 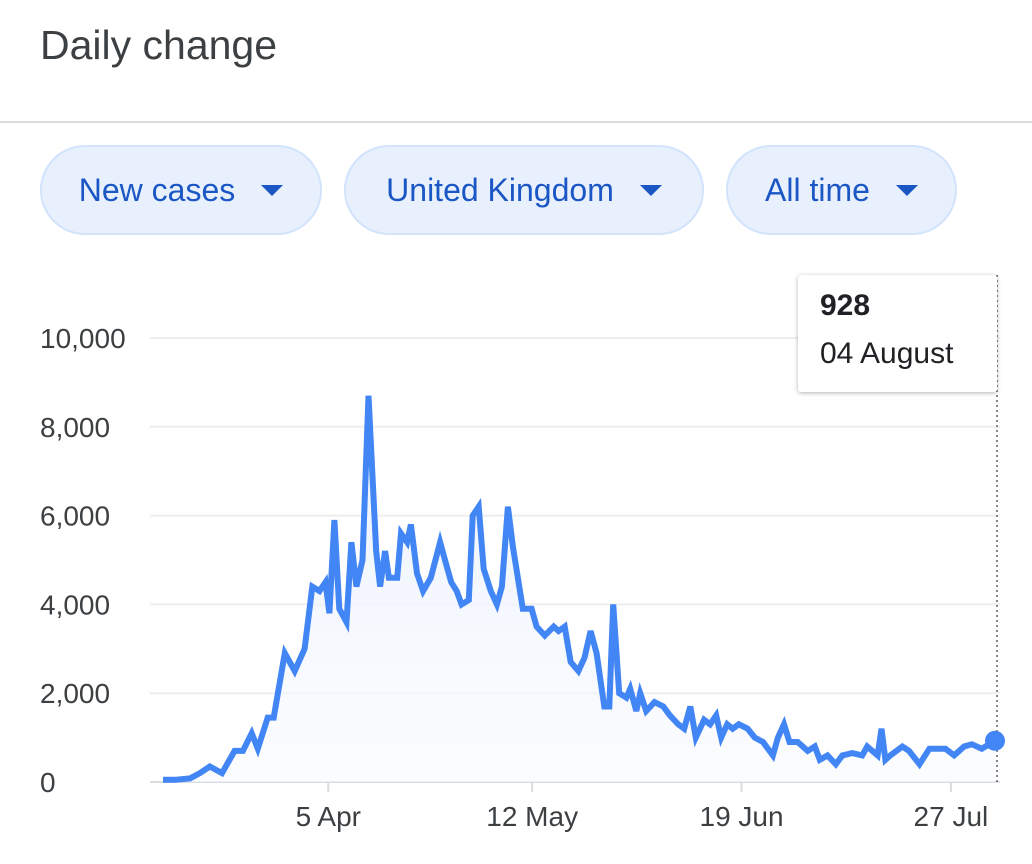 What do you see at coordinates (75, 516) in the screenshot?
I see `y-tick-label: 6,000` at bounding box center [75, 516].